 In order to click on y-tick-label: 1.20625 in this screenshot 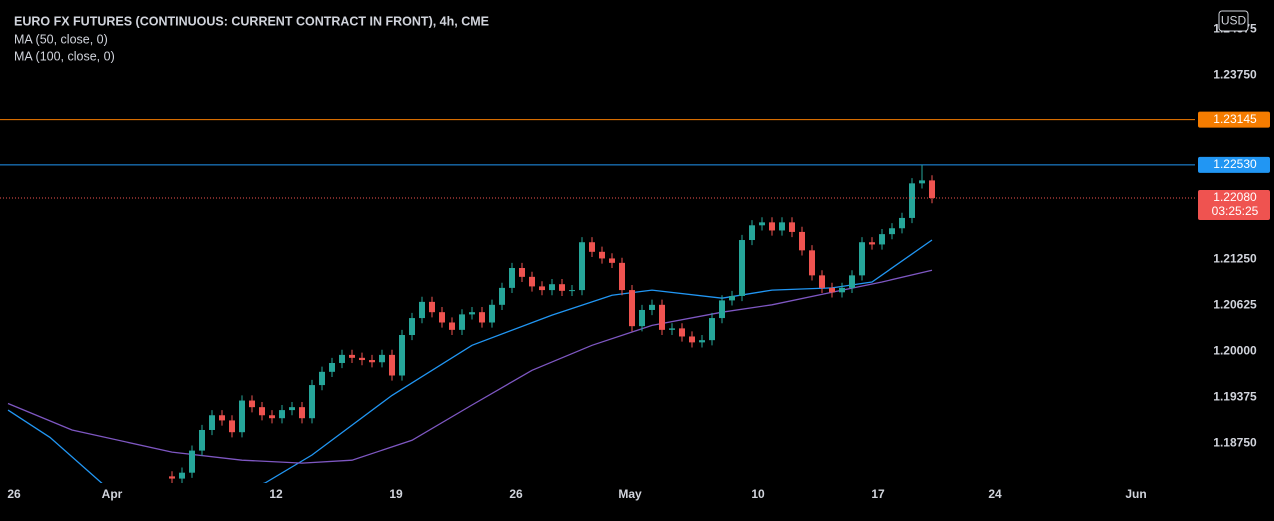, I will do `click(1235, 304)`.